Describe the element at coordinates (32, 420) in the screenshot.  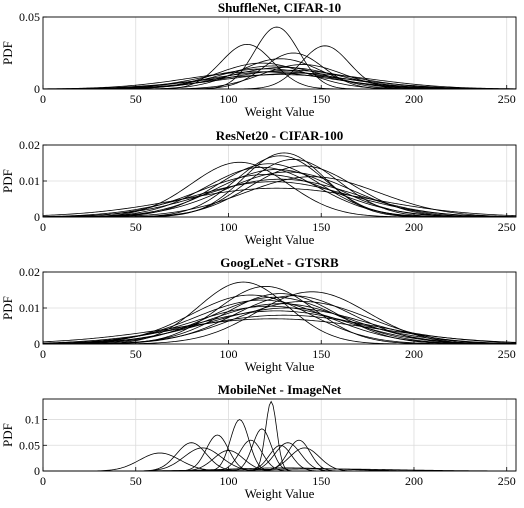
I see `y-tick-label: 0.1` at that location.